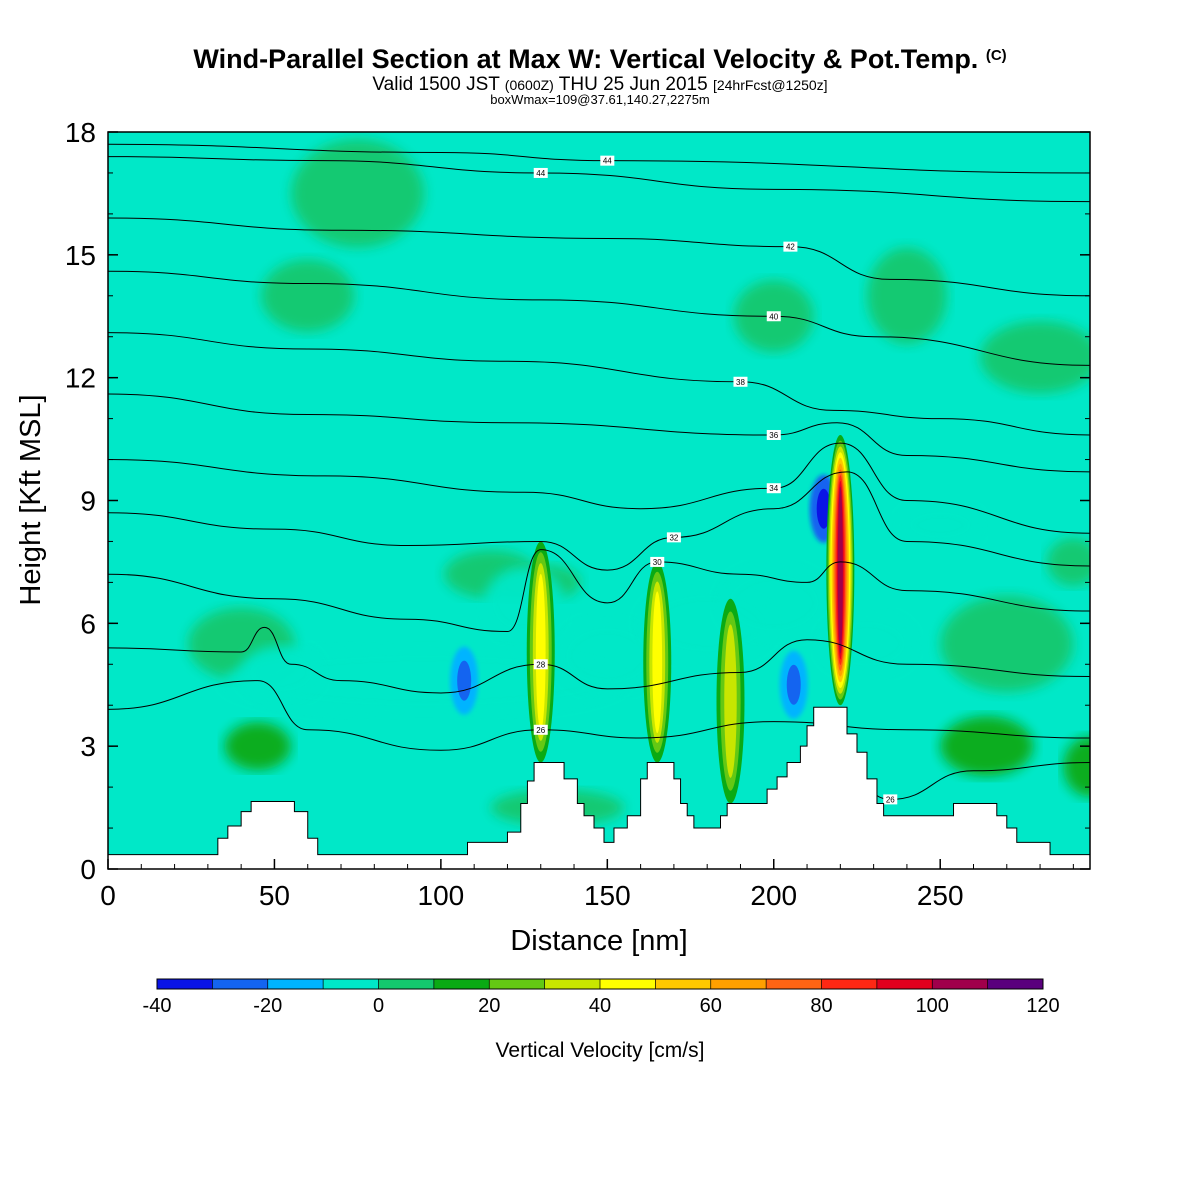 This screenshot has width=1200, height=1200. I want to click on valid-time: Valid 1500 JST, so click(436, 84).